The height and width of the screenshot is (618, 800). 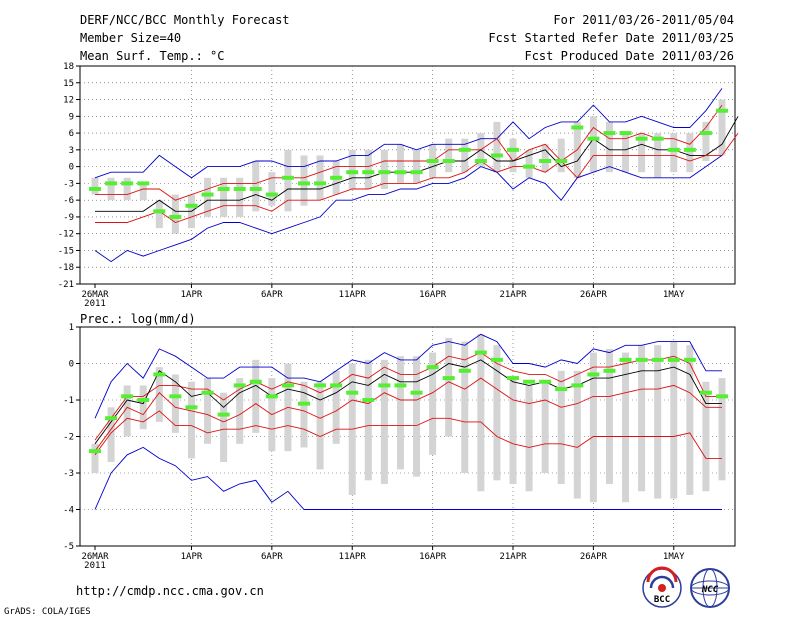 I want to click on ncc-logo-text: NCC, so click(x=710, y=590).